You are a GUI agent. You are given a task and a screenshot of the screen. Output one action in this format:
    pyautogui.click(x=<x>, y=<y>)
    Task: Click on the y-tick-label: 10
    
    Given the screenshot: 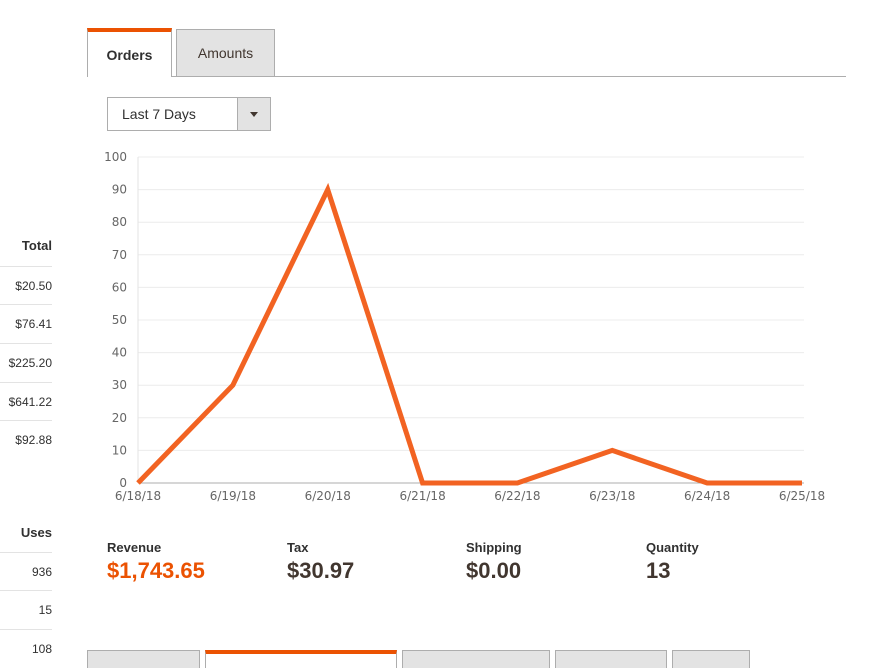 What is the action you would take?
    pyautogui.click(x=119, y=450)
    